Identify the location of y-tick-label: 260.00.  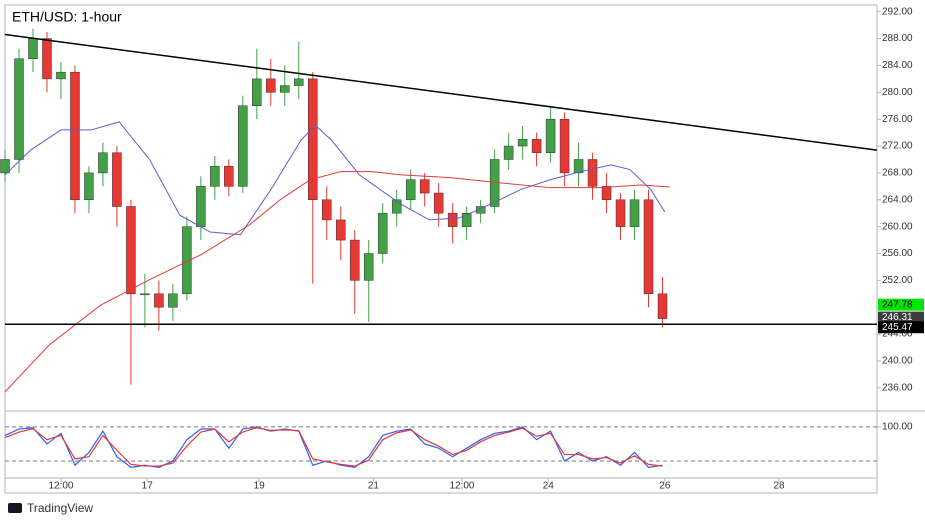
(897, 226).